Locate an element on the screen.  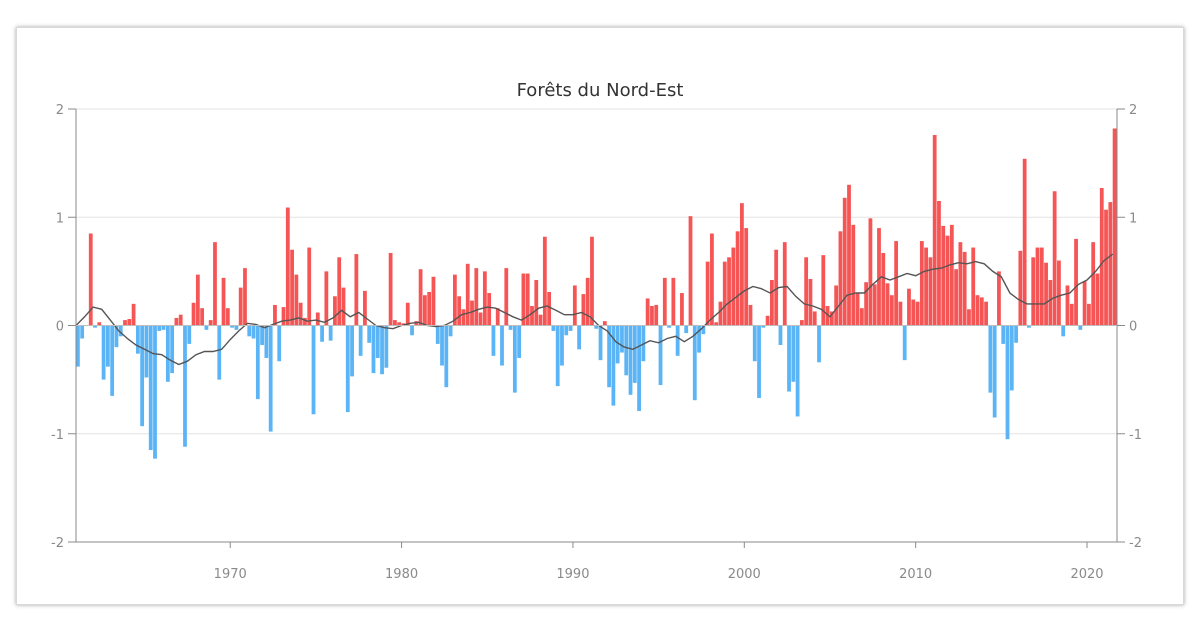
y-tick-label-left: 0 is located at coordinates (60, 327).